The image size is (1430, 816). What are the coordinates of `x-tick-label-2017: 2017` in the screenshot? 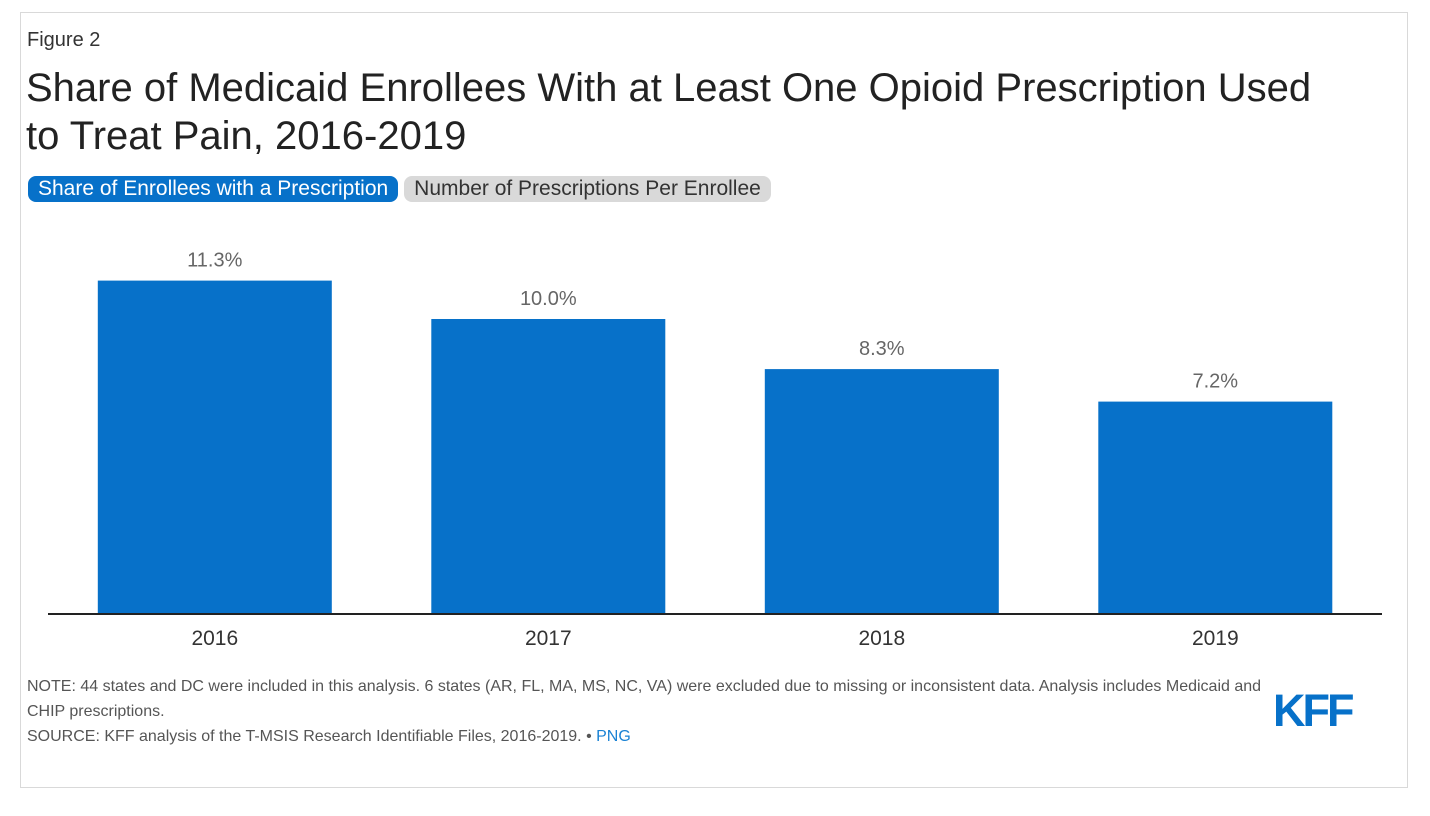 It's located at (548, 638).